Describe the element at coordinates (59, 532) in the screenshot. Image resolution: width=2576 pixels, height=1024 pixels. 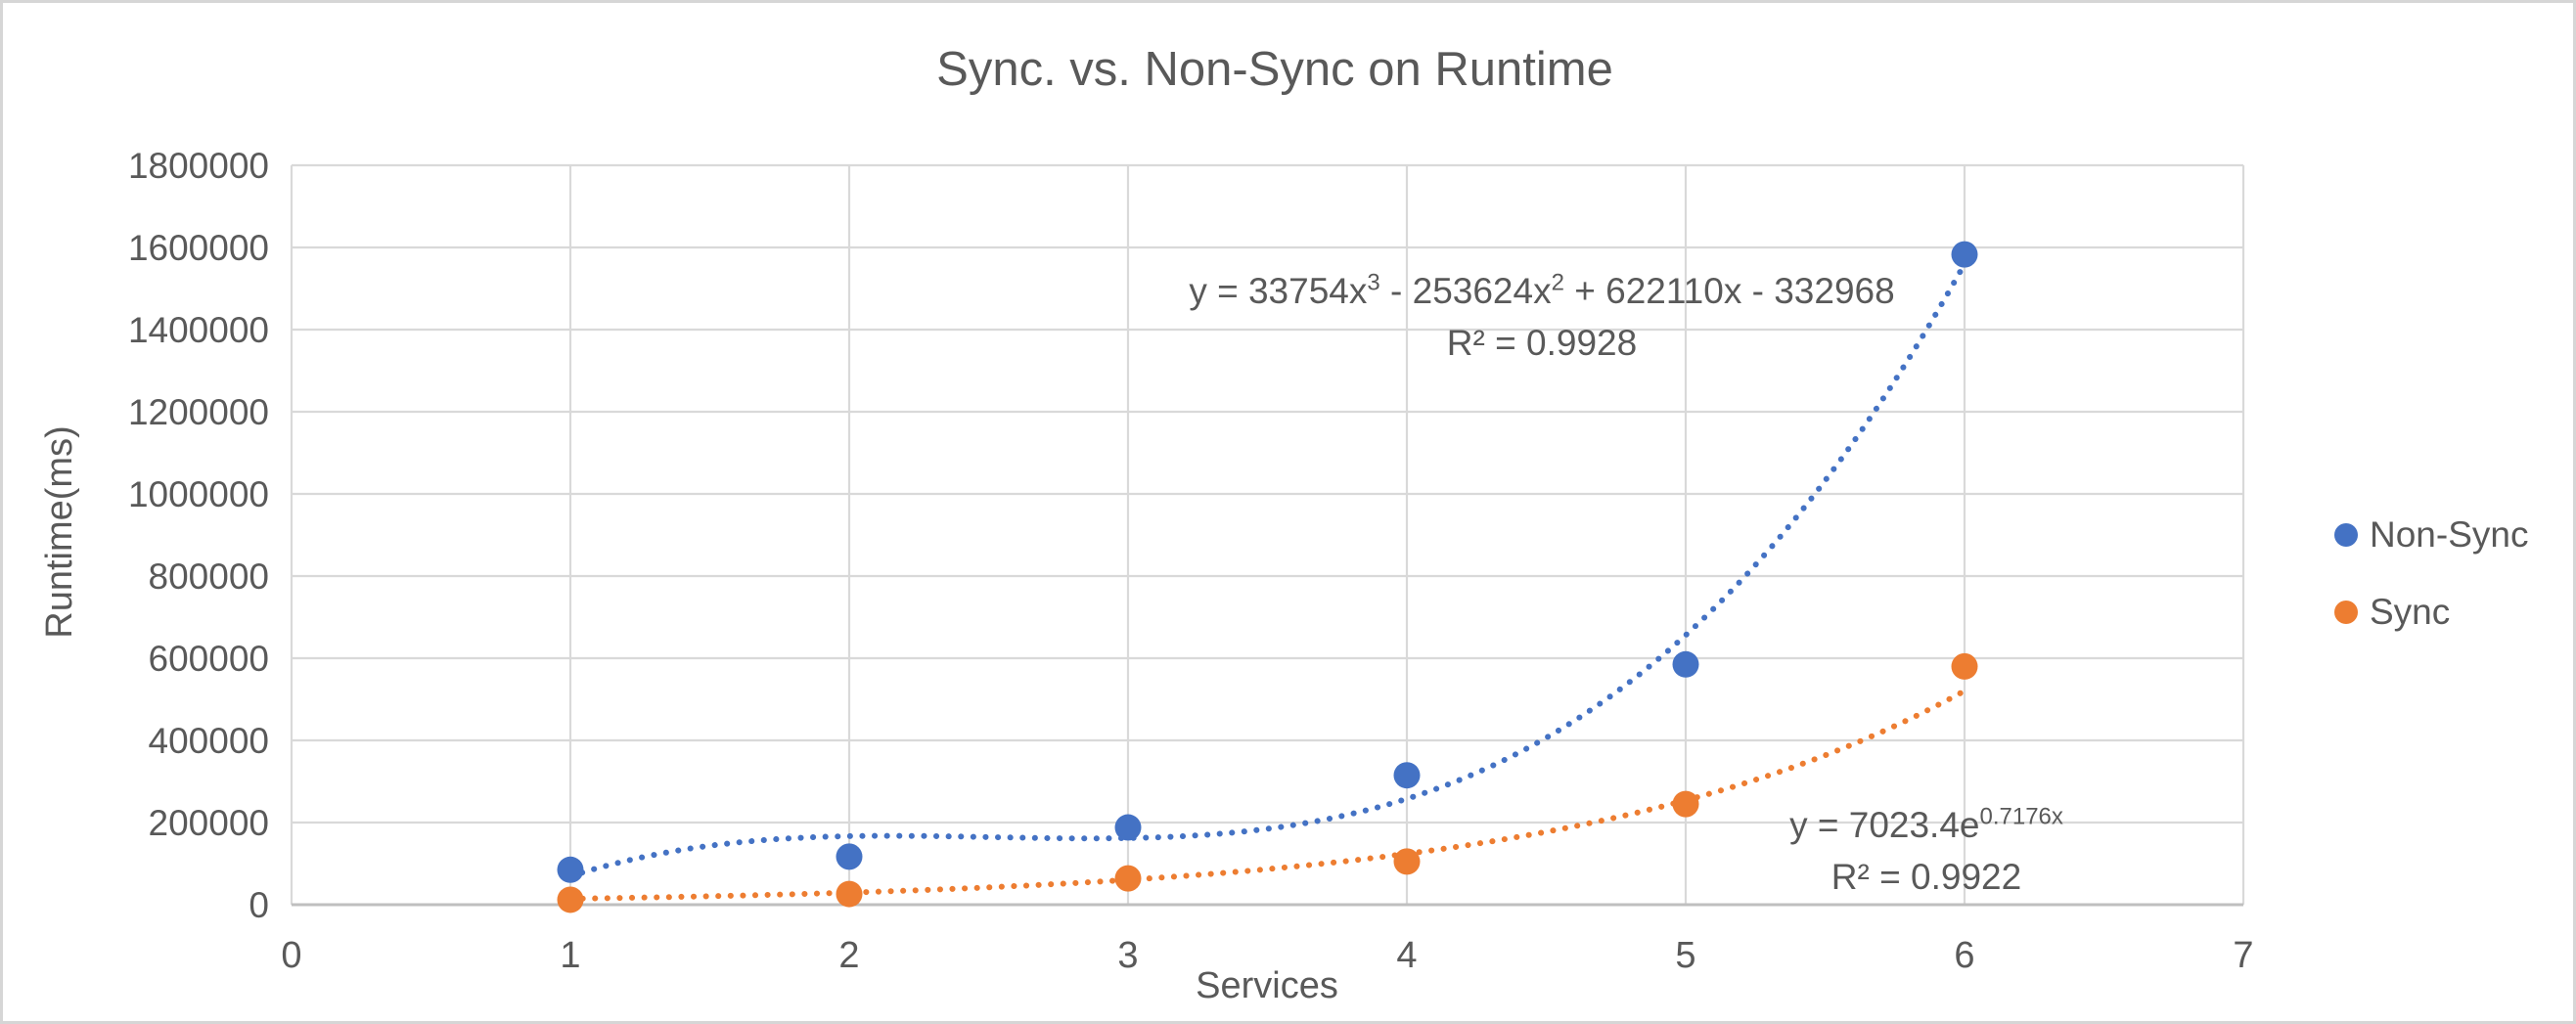
I see `y-axis-title: Runtime(ms)` at that location.